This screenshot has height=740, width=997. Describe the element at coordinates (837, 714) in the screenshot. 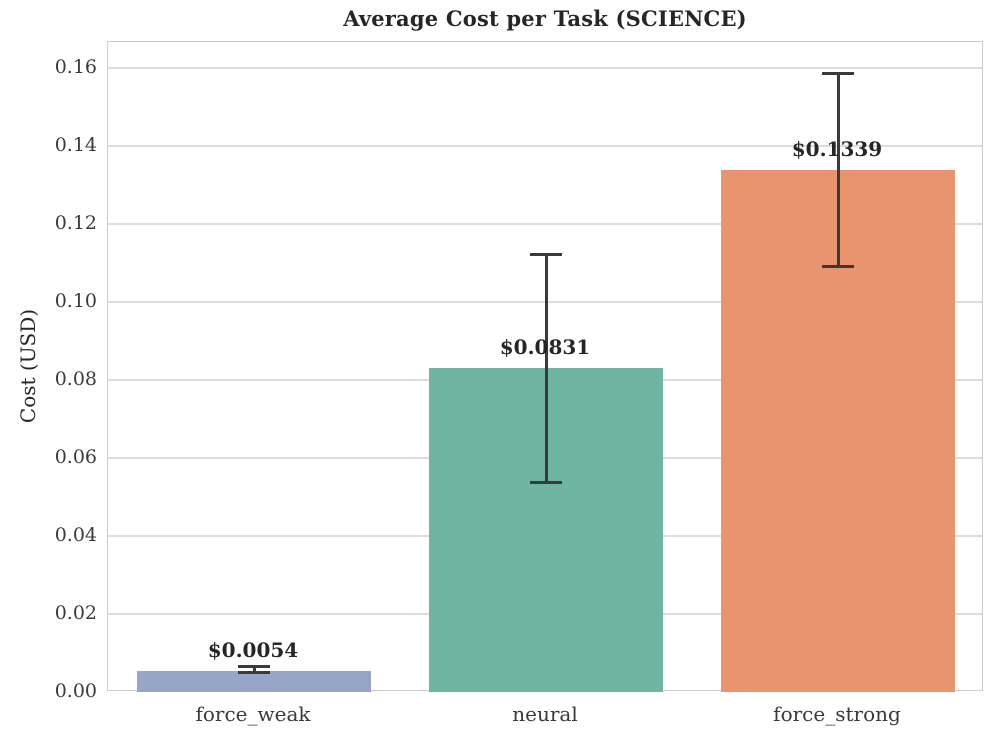

I see `x-tick-label-force_strong: force_strong` at that location.